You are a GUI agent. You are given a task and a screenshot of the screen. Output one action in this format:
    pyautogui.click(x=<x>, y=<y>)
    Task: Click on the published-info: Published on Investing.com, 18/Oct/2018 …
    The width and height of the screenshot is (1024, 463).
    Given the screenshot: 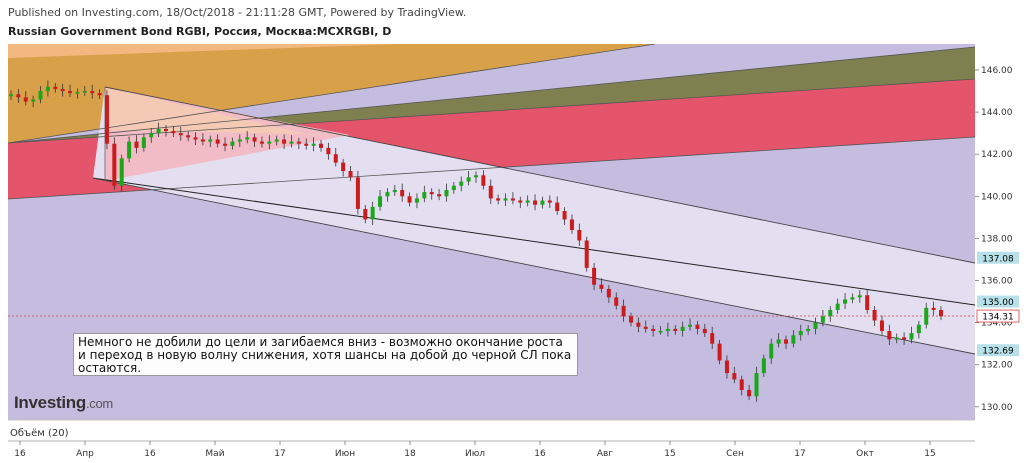 What is the action you would take?
    pyautogui.click(x=237, y=12)
    